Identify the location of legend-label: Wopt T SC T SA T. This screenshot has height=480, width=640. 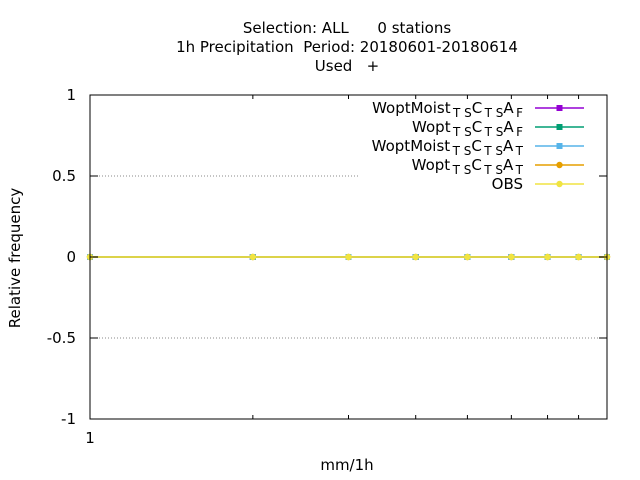
(468, 166).